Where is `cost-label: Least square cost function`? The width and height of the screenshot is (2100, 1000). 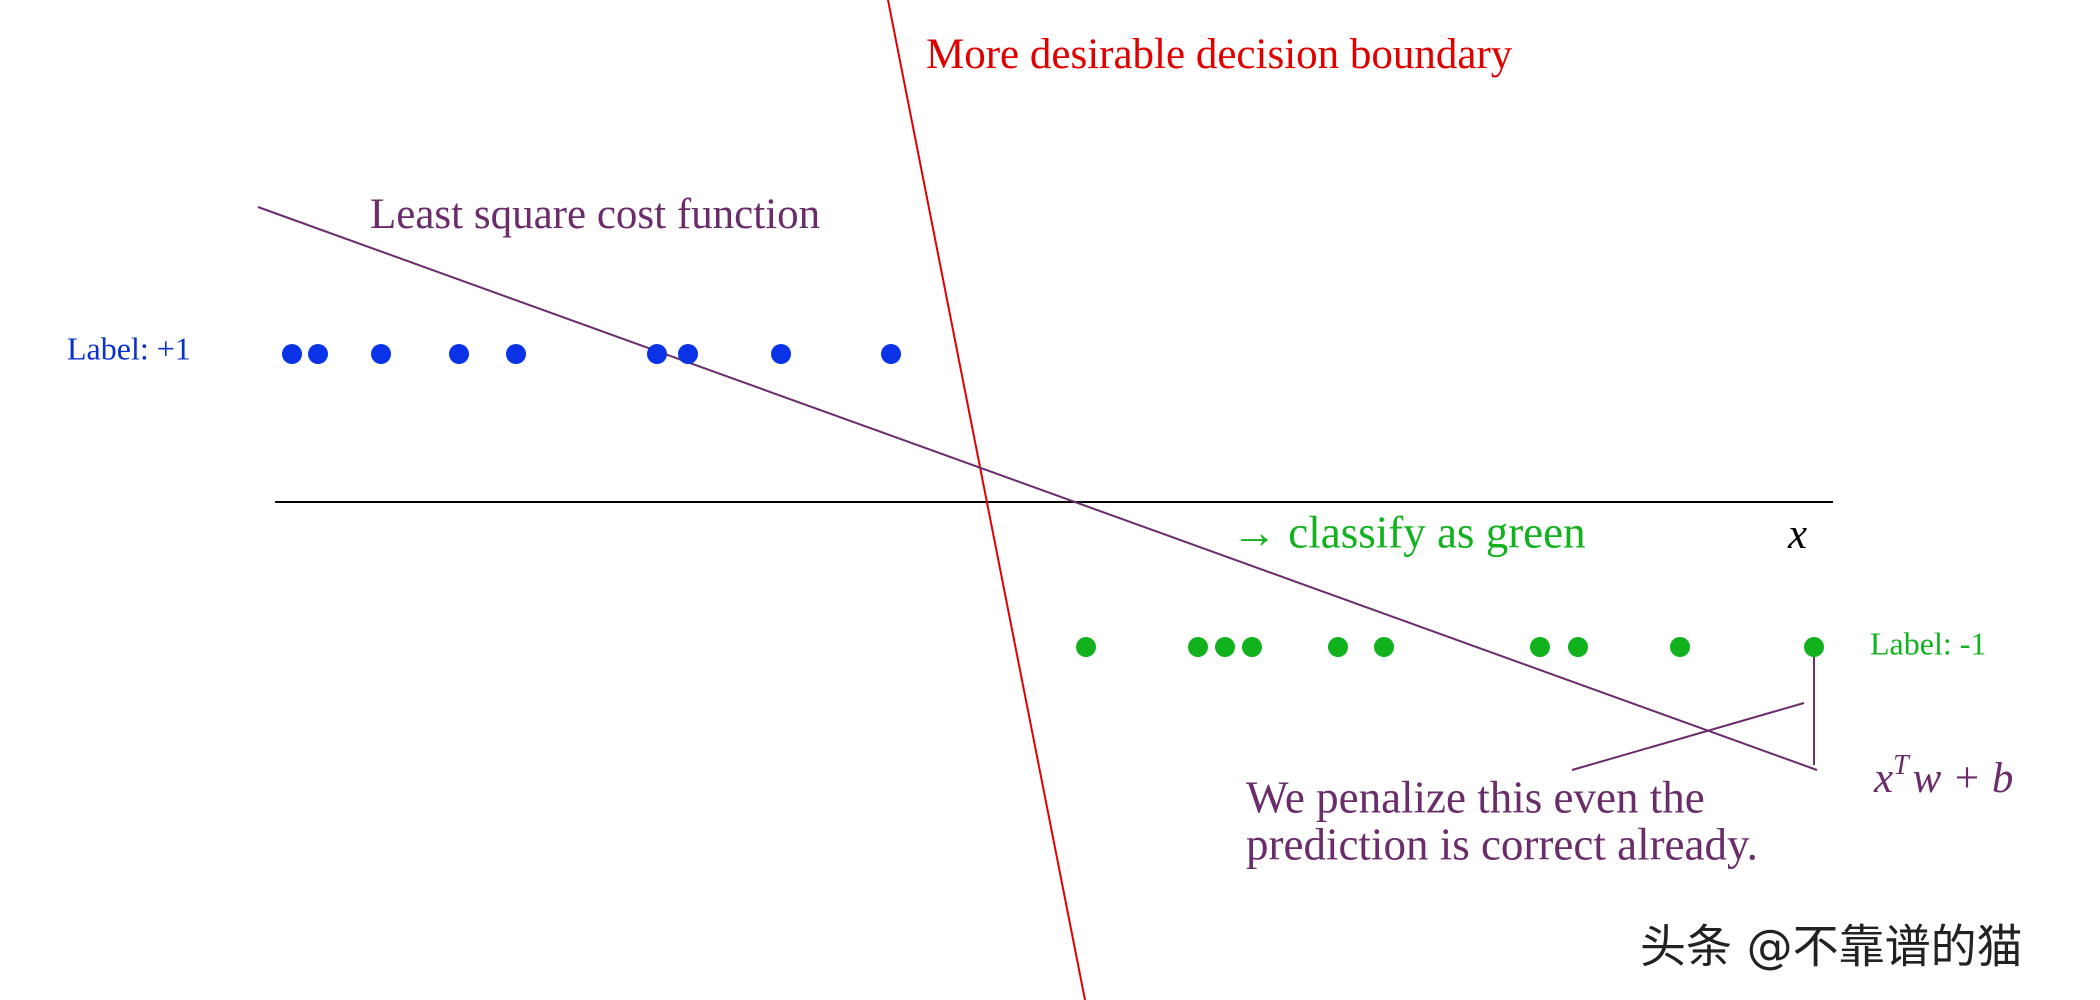 cost-label: Least square cost function is located at coordinates (595, 214).